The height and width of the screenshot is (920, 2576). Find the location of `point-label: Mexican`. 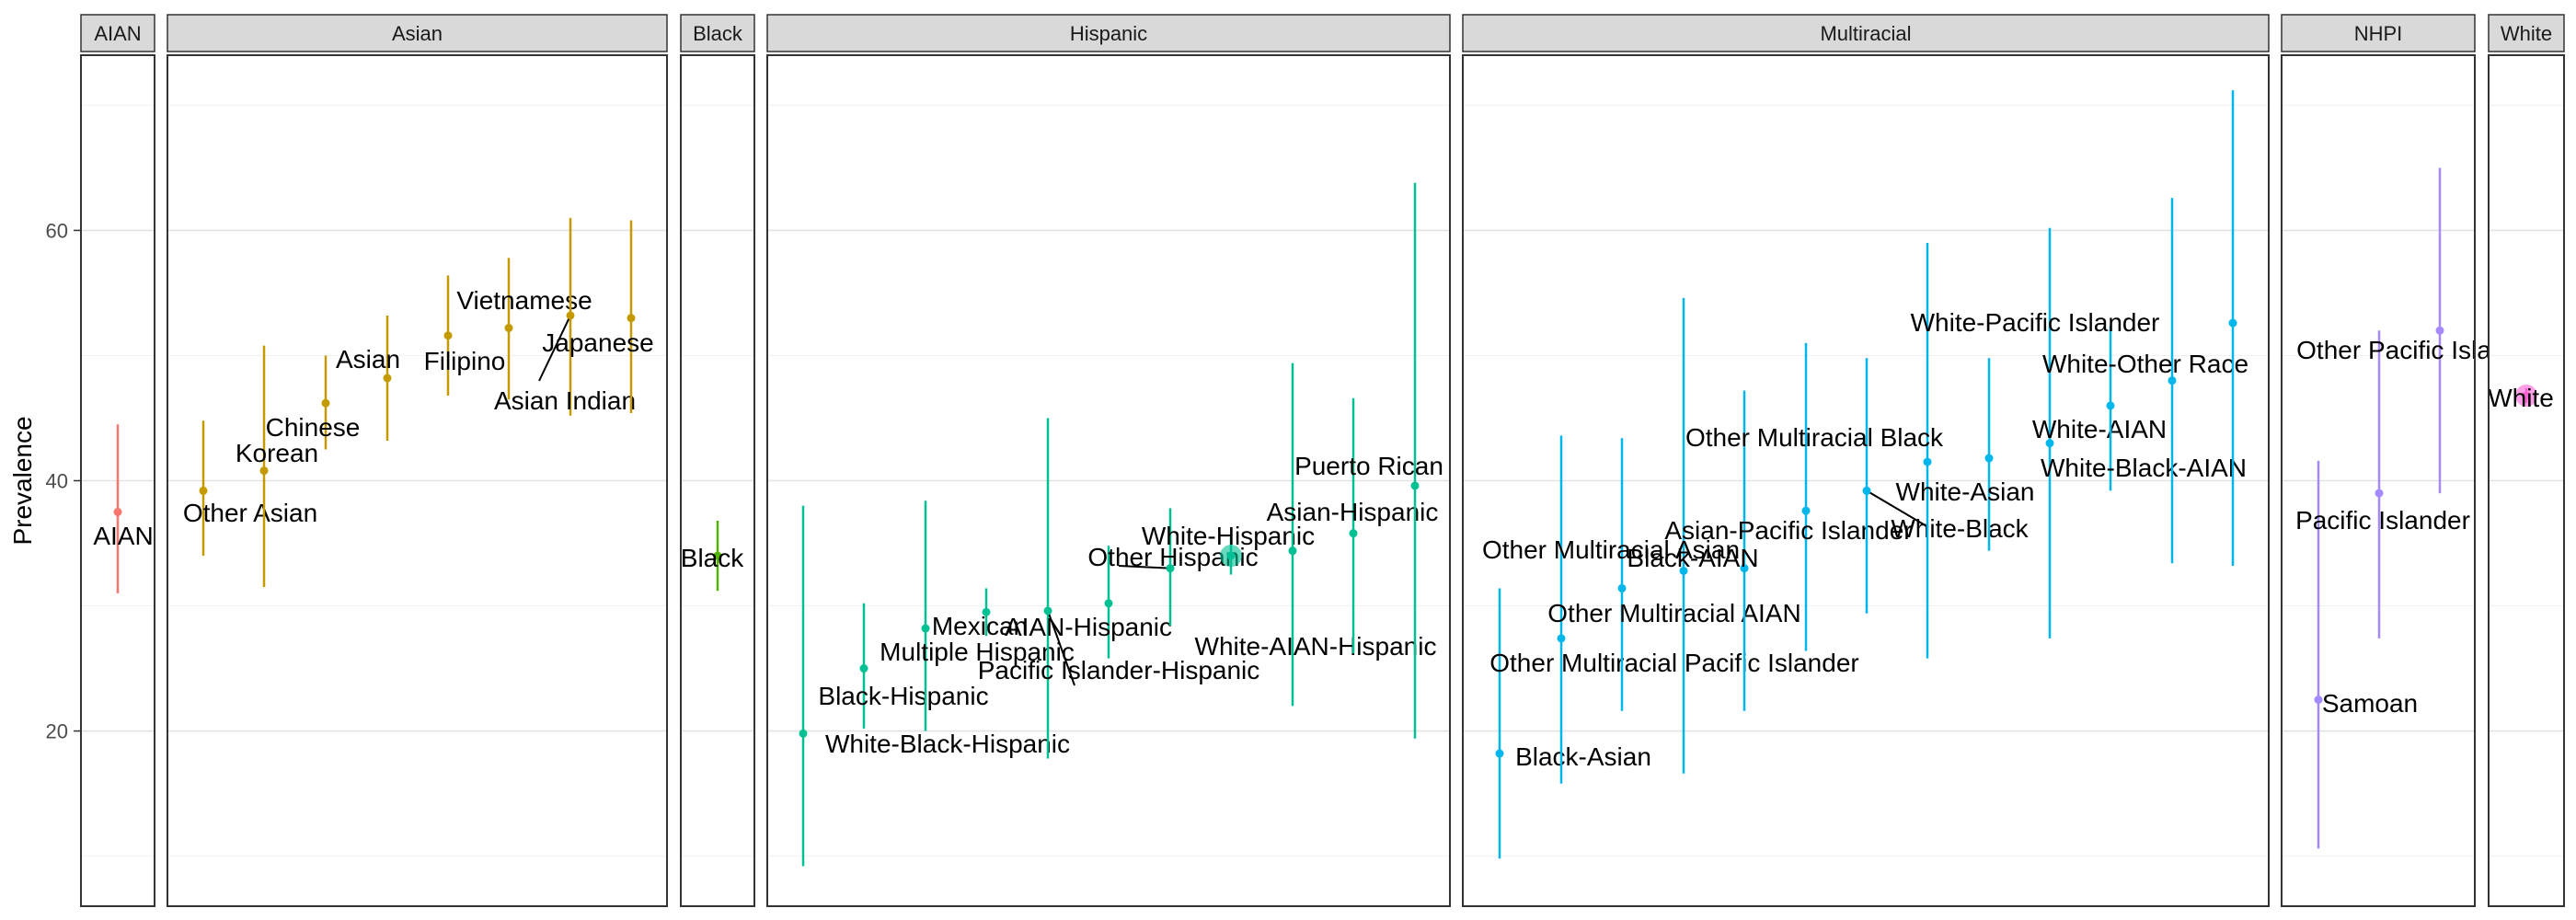

point-label: Mexican is located at coordinates (980, 626).